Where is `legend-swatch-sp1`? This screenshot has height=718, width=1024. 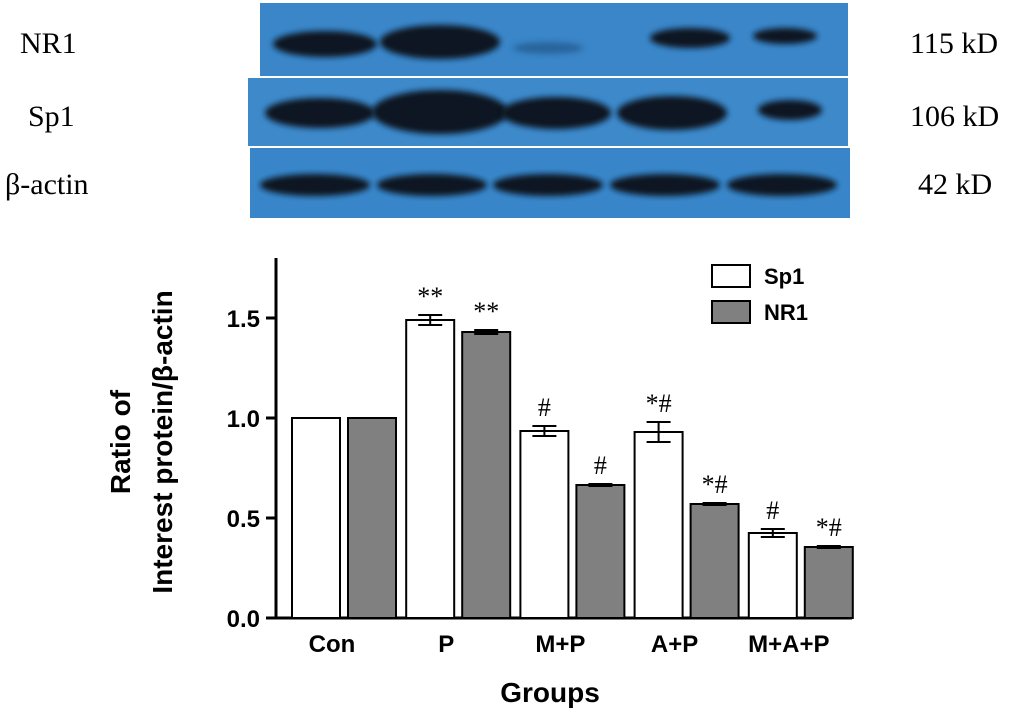 legend-swatch-sp1 is located at coordinates (731, 276).